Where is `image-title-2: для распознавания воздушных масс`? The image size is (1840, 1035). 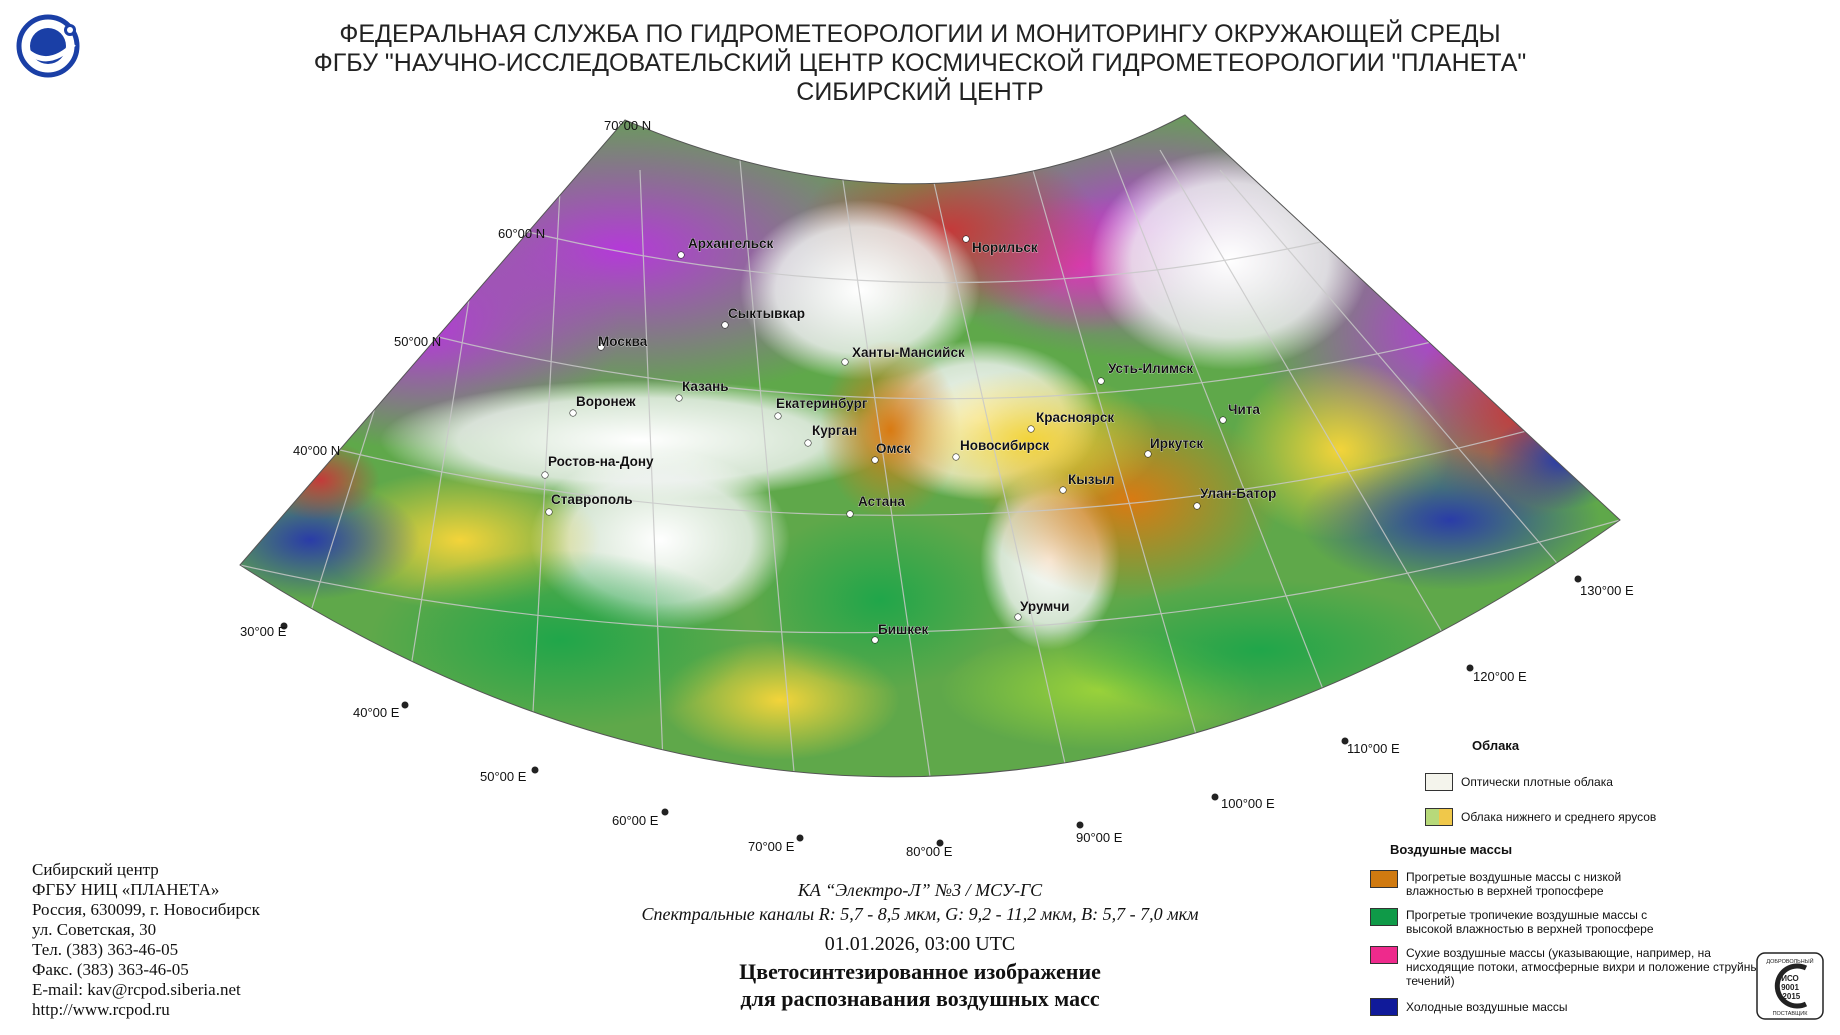 image-title-2: для распознавания воздушных масс is located at coordinates (920, 998).